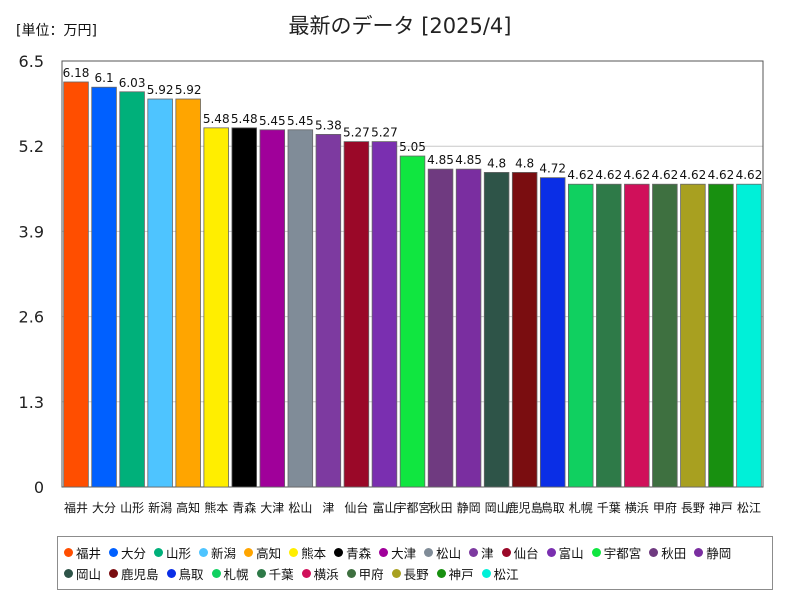 The image size is (800, 600). What do you see at coordinates (31, 402) in the screenshot?
I see `y-tick-label: 1.3` at bounding box center [31, 402].